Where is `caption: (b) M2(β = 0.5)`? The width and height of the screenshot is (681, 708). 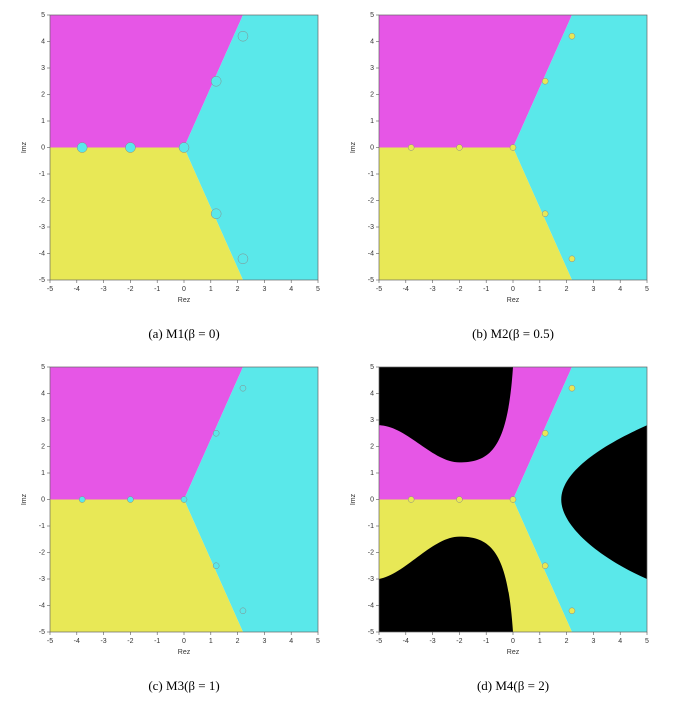 caption: (b) M2(β = 0.5) is located at coordinates (513, 333).